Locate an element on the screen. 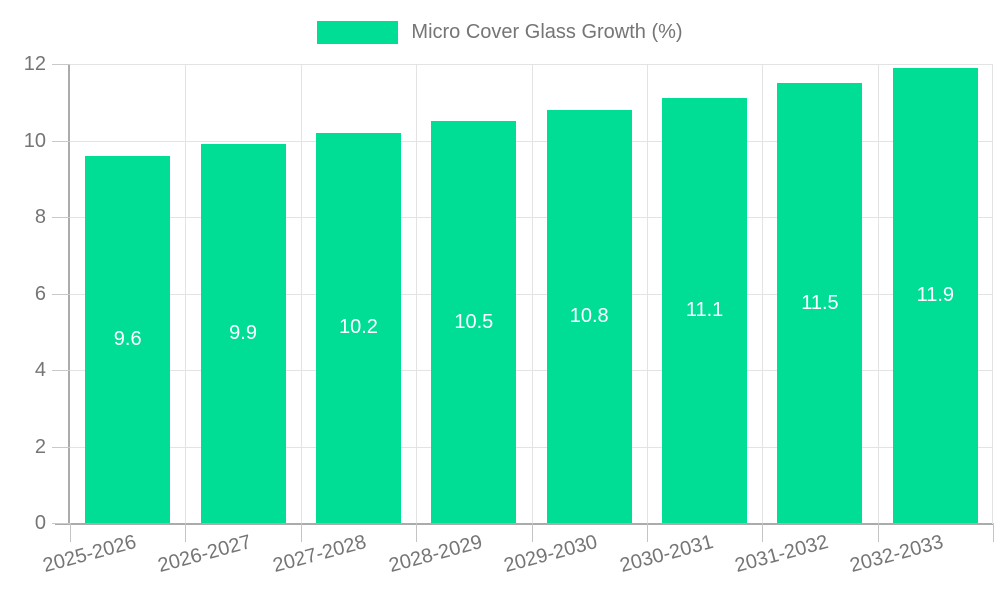 The image size is (1000, 600). bar-value-label: 11.5 is located at coordinates (820, 302).